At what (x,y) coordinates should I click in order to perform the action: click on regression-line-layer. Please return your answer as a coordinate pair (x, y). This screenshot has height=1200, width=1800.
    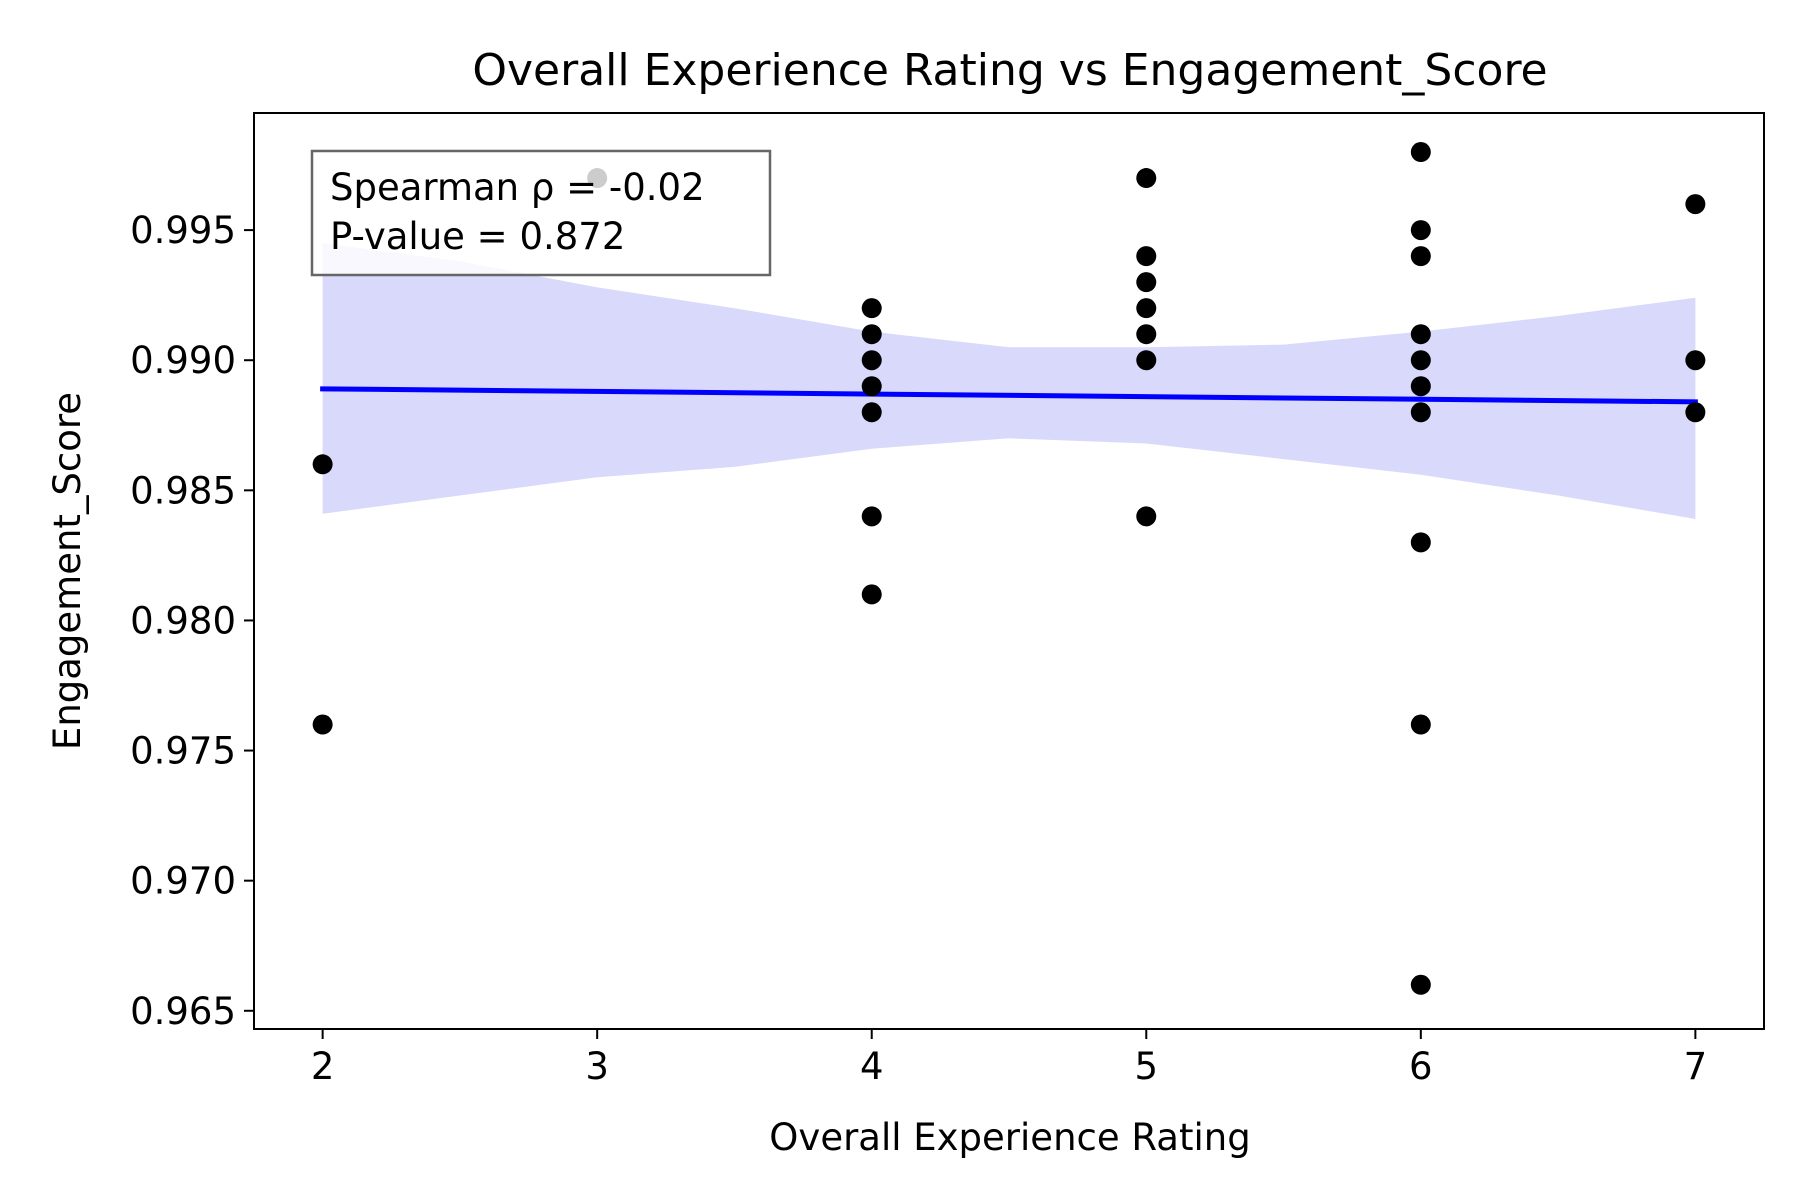
    Looking at the image, I should click on (1009, 395).